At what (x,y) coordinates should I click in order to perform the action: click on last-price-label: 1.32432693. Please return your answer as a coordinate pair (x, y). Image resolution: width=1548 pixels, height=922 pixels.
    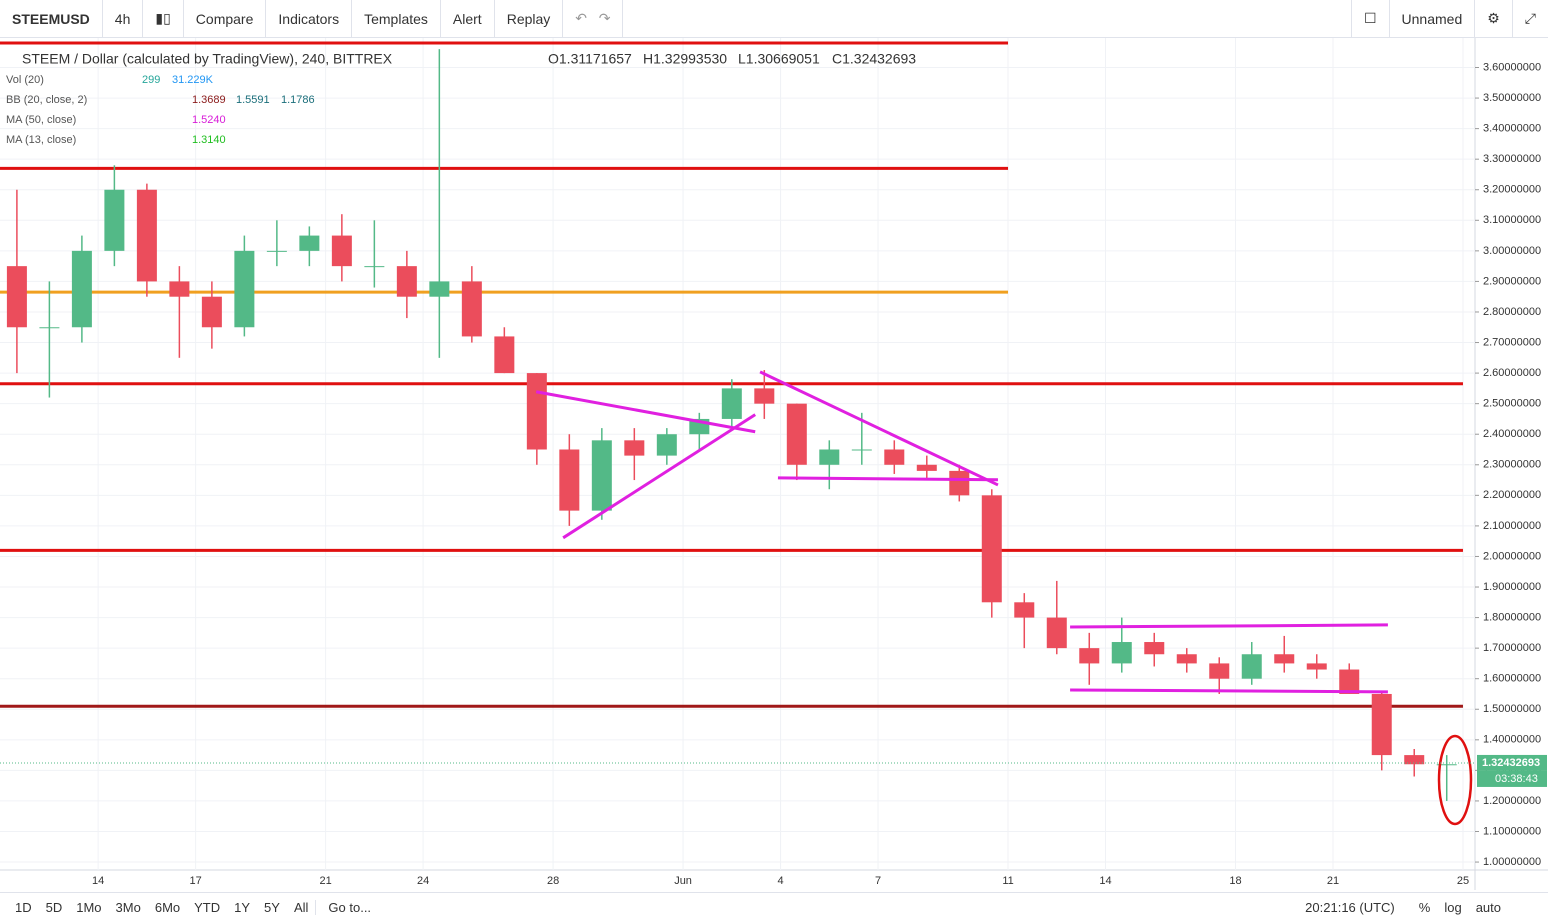
    Looking at the image, I should click on (1511, 763).